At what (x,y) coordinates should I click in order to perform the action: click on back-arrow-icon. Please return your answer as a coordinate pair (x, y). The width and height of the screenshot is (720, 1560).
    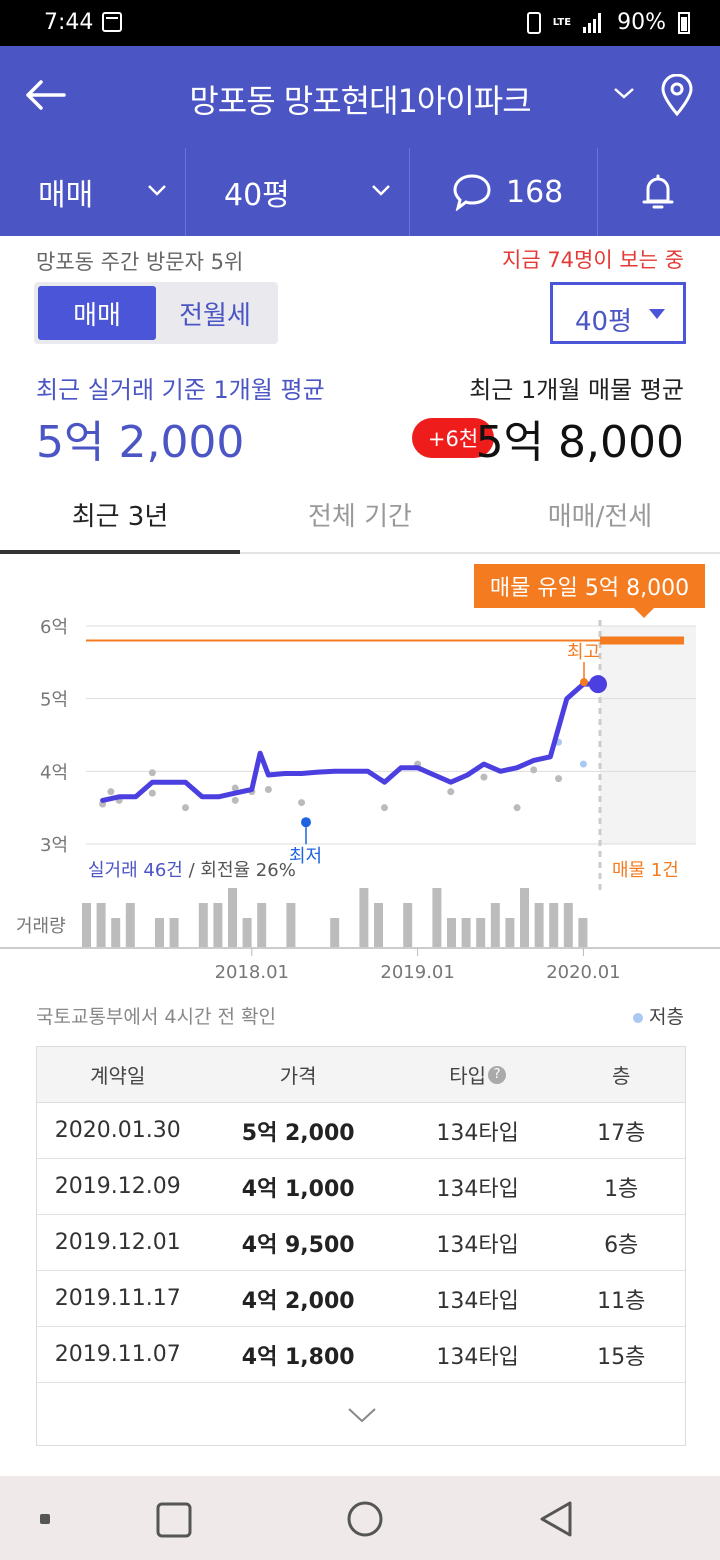
    Looking at the image, I should click on (46, 95).